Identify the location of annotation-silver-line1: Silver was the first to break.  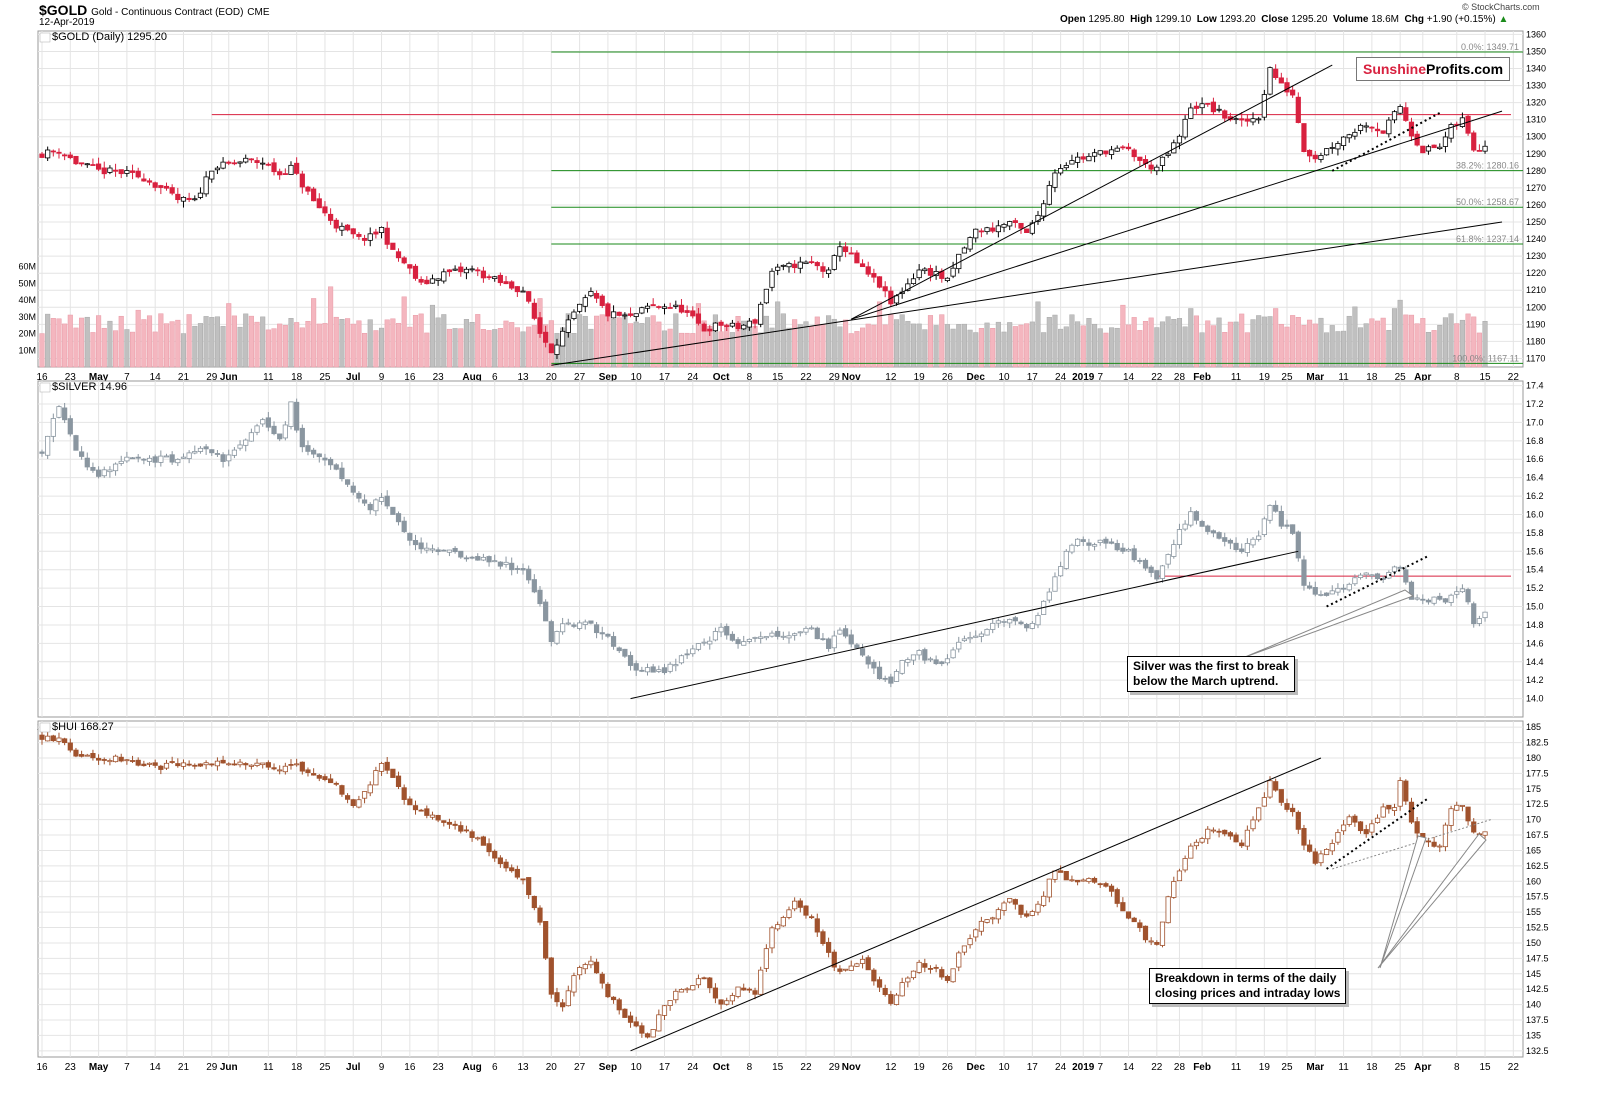
(1211, 666).